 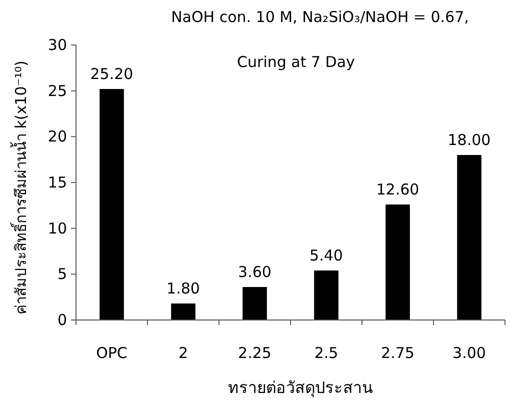 I want to click on data-label: 12.60, so click(x=398, y=189).